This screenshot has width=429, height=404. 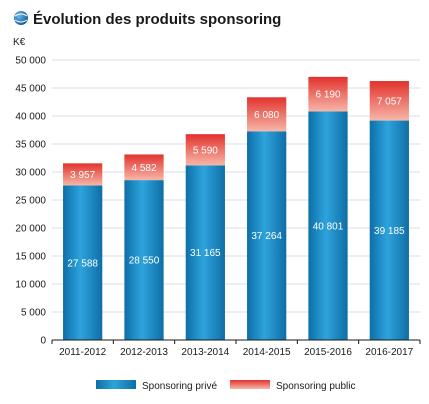 What do you see at coordinates (43, 341) in the screenshot?
I see `y-tick-label: 0` at bounding box center [43, 341].